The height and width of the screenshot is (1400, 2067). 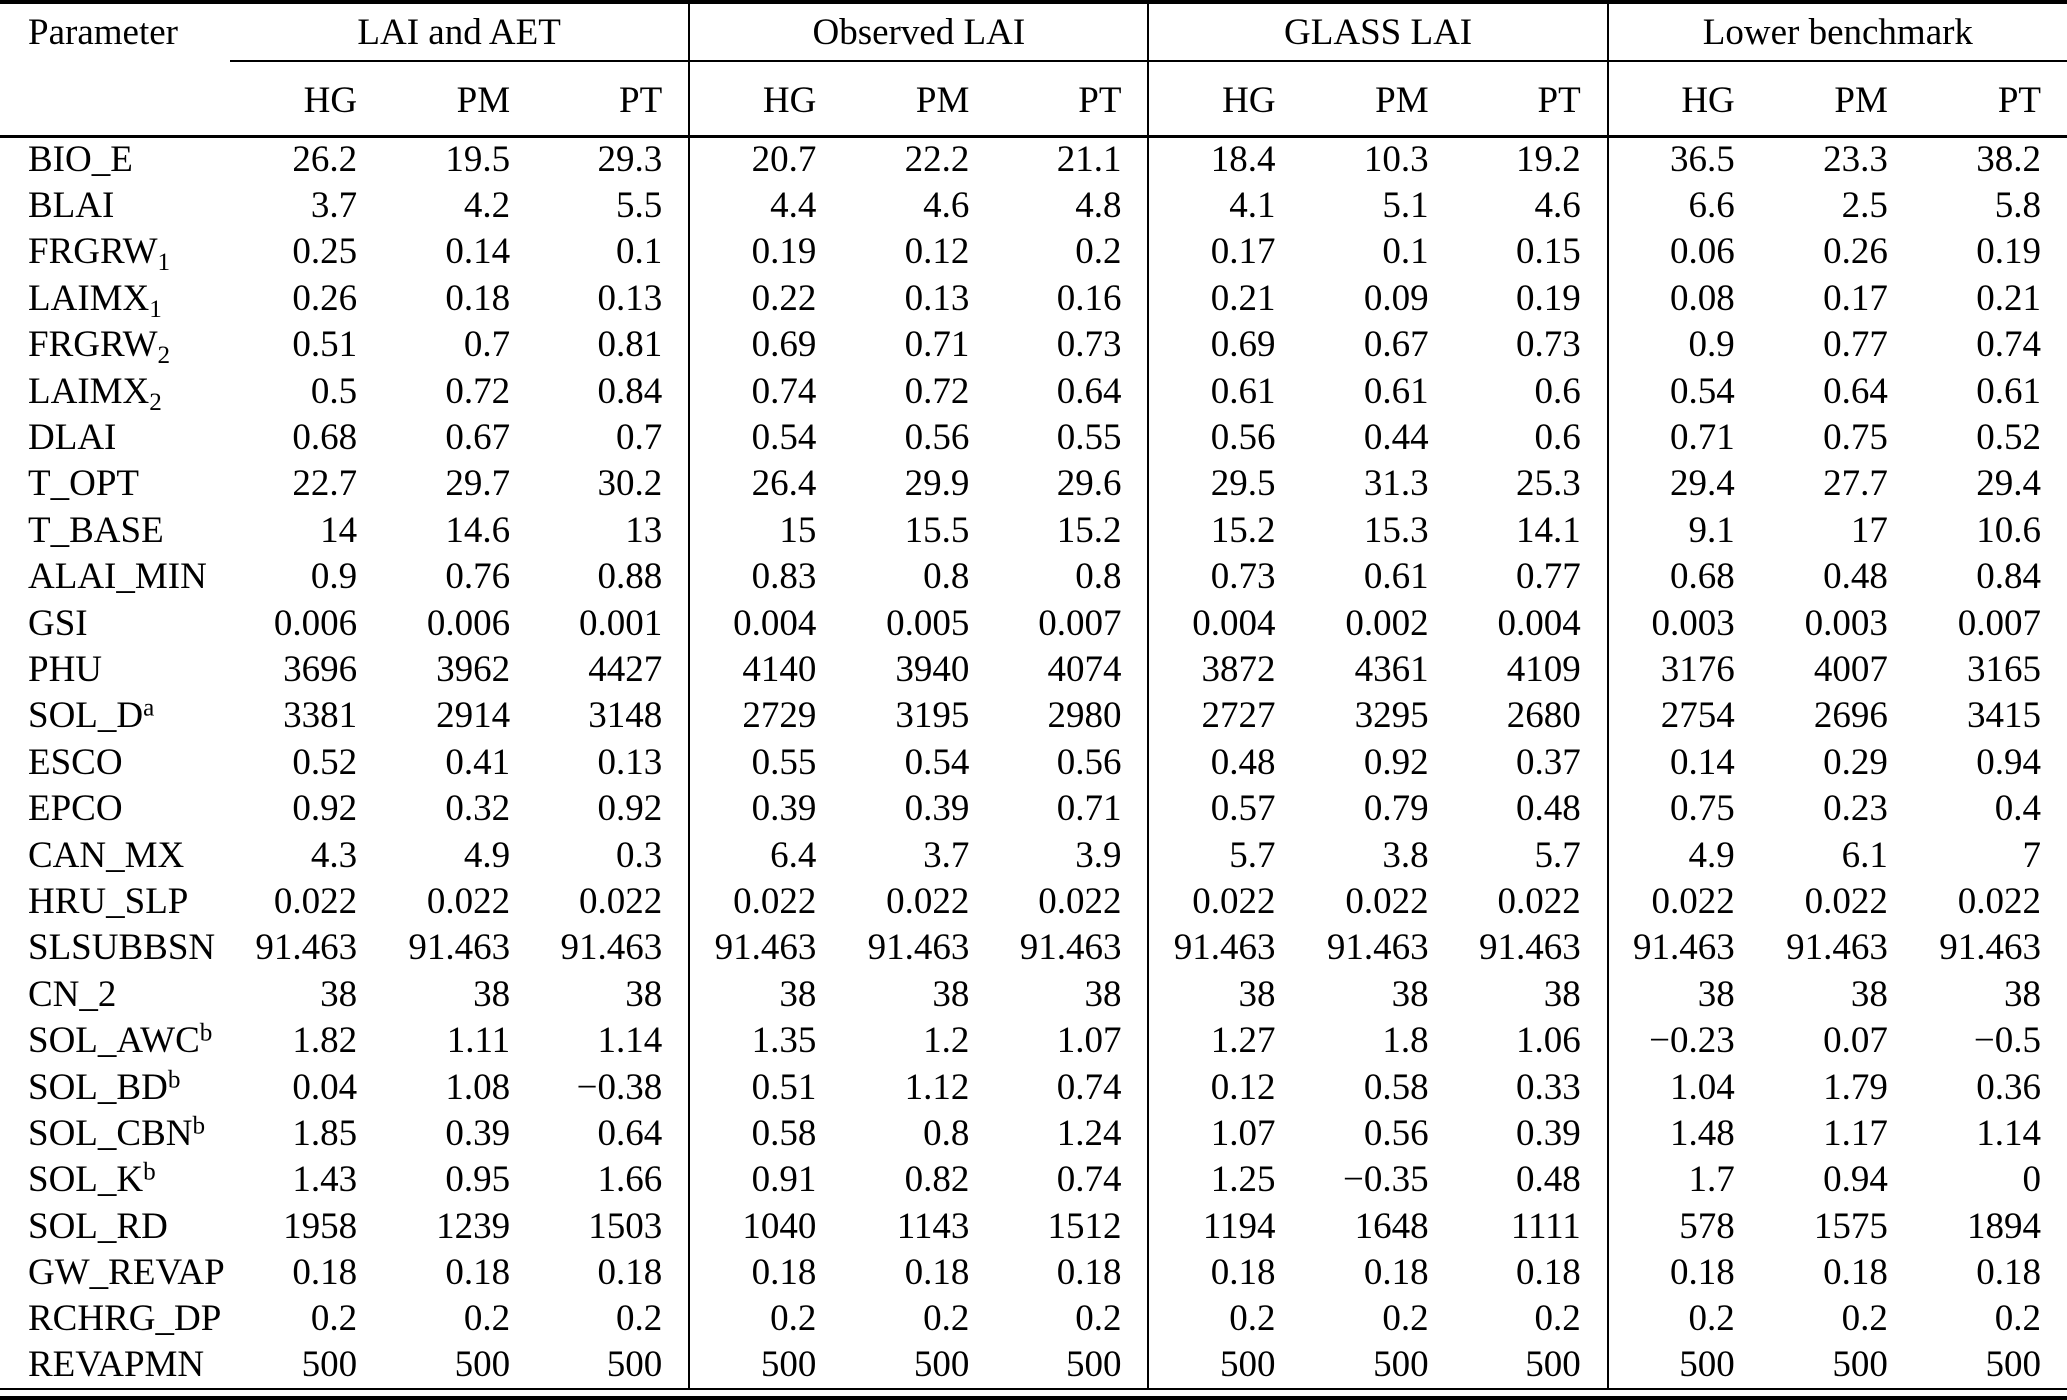 I want to click on table-row: CAN_MX 4.3 4.9 0.3 6.4 3.7 3.9 5.7 3.8 5.7 4.9 6.1 7, so click(x=1033, y=855).